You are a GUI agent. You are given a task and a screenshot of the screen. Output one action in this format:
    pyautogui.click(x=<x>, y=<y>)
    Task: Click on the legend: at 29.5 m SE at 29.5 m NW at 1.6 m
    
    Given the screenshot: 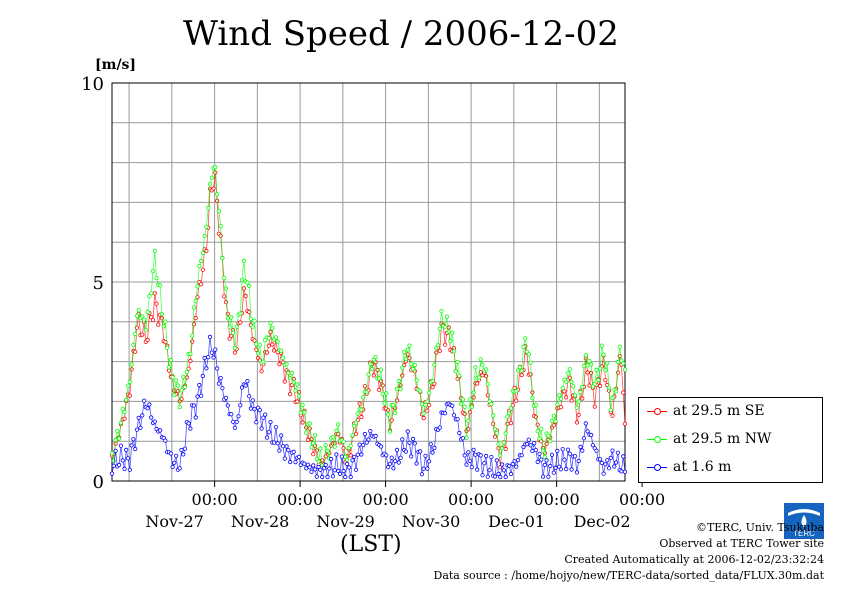 What is the action you would take?
    pyautogui.click(x=730, y=440)
    